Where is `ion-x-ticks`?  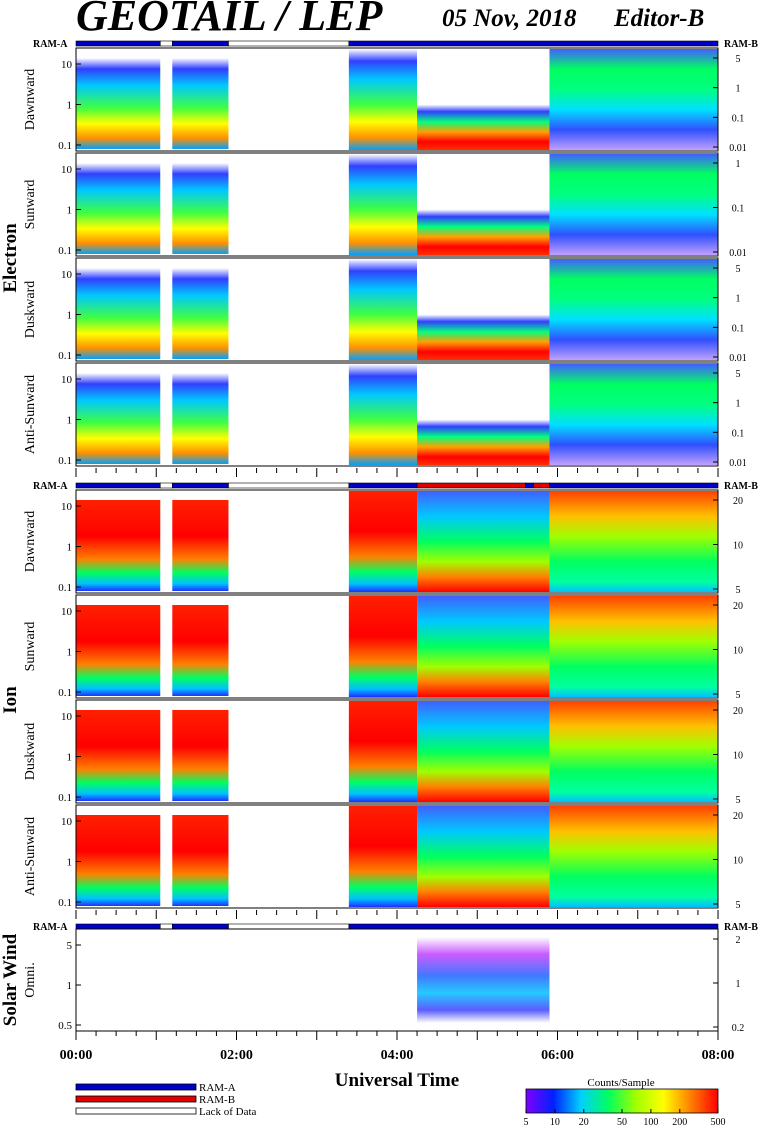 ion-x-ticks is located at coordinates (397, 914).